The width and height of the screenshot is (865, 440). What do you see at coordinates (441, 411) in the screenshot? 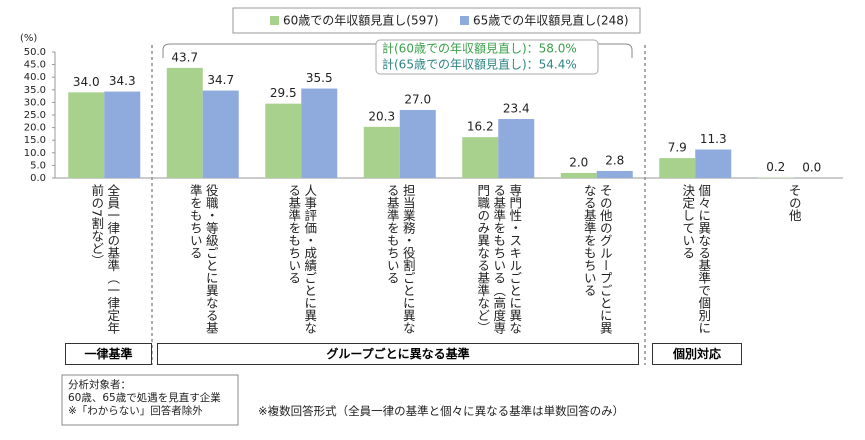
I see `note: ※複数回答形式（全員一律の基準と個々に異なる基準は単数回答のみ）` at bounding box center [441, 411].